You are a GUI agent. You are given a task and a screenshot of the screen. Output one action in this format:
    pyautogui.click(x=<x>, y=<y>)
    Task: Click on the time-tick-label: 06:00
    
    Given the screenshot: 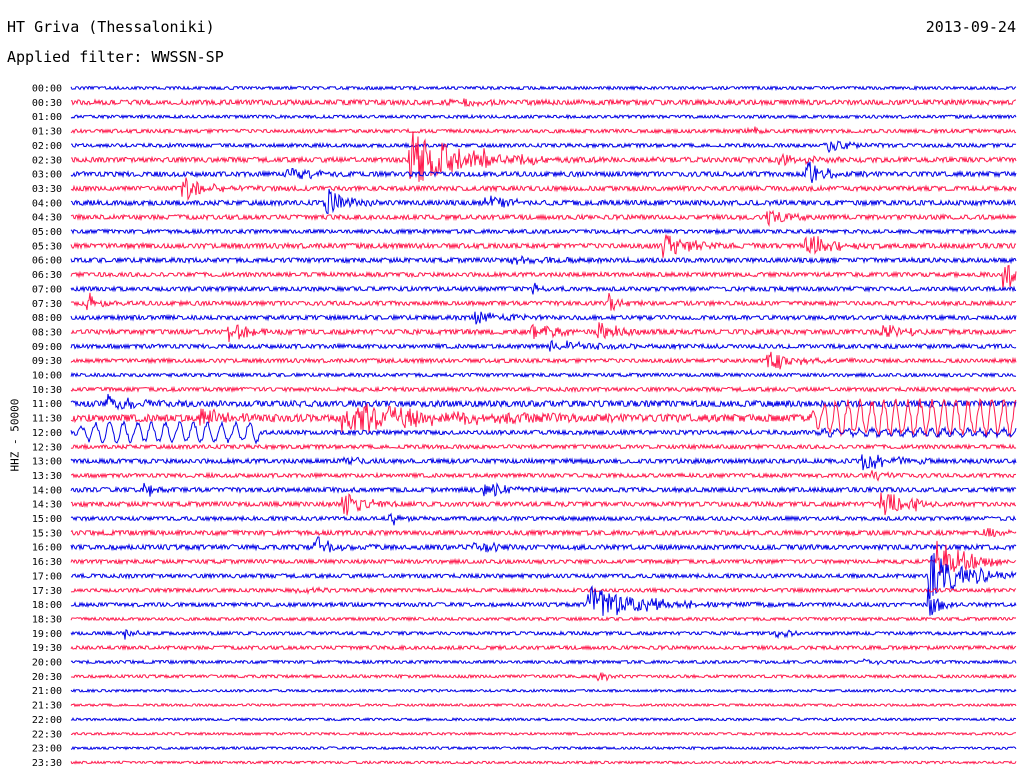 What is the action you would take?
    pyautogui.click(x=47, y=261)
    